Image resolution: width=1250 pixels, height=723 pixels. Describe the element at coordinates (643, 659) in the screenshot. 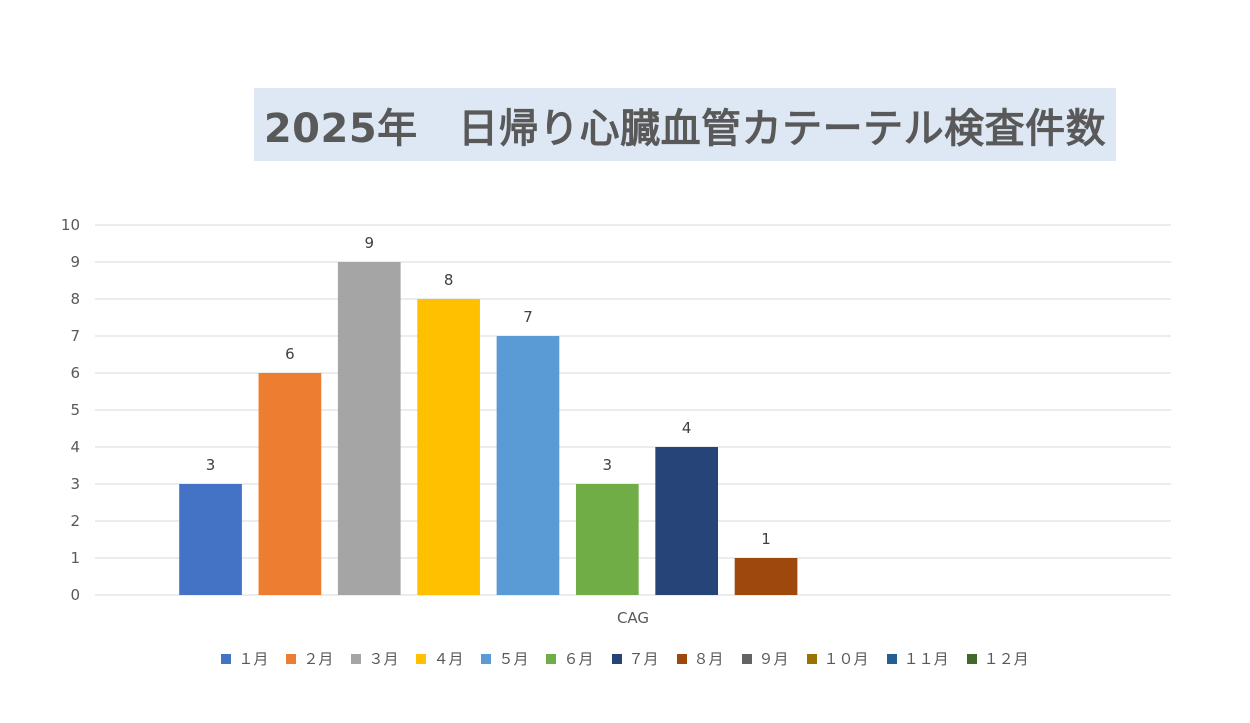

I see `legend-label: ７月` at that location.